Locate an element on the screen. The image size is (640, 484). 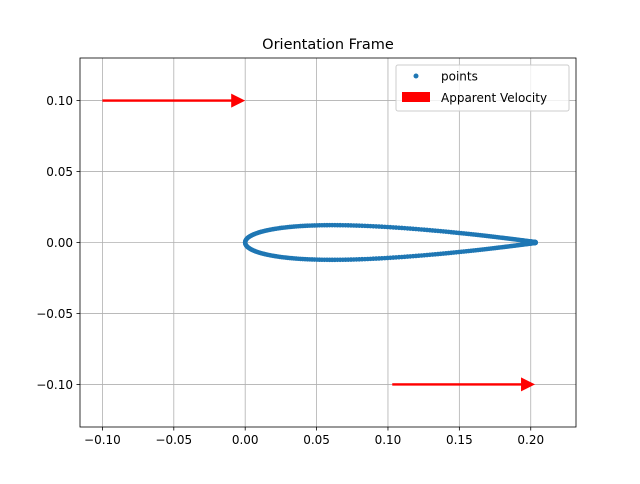
legend-box is located at coordinates (482, 88).